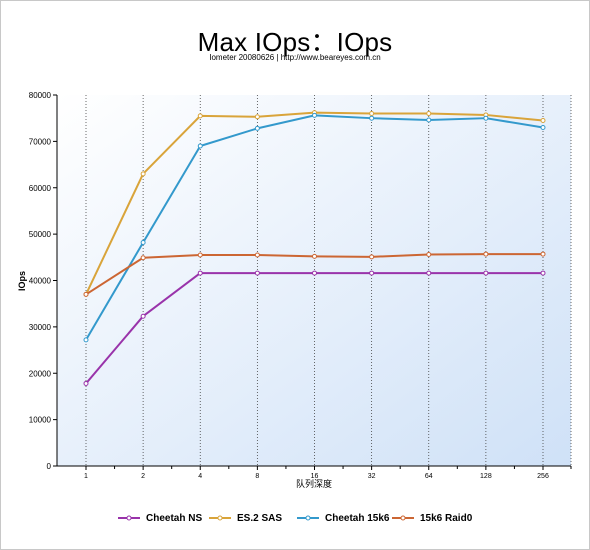 The image size is (590, 550). What do you see at coordinates (314, 484) in the screenshot?
I see `x-axis-label: 队列深度` at bounding box center [314, 484].